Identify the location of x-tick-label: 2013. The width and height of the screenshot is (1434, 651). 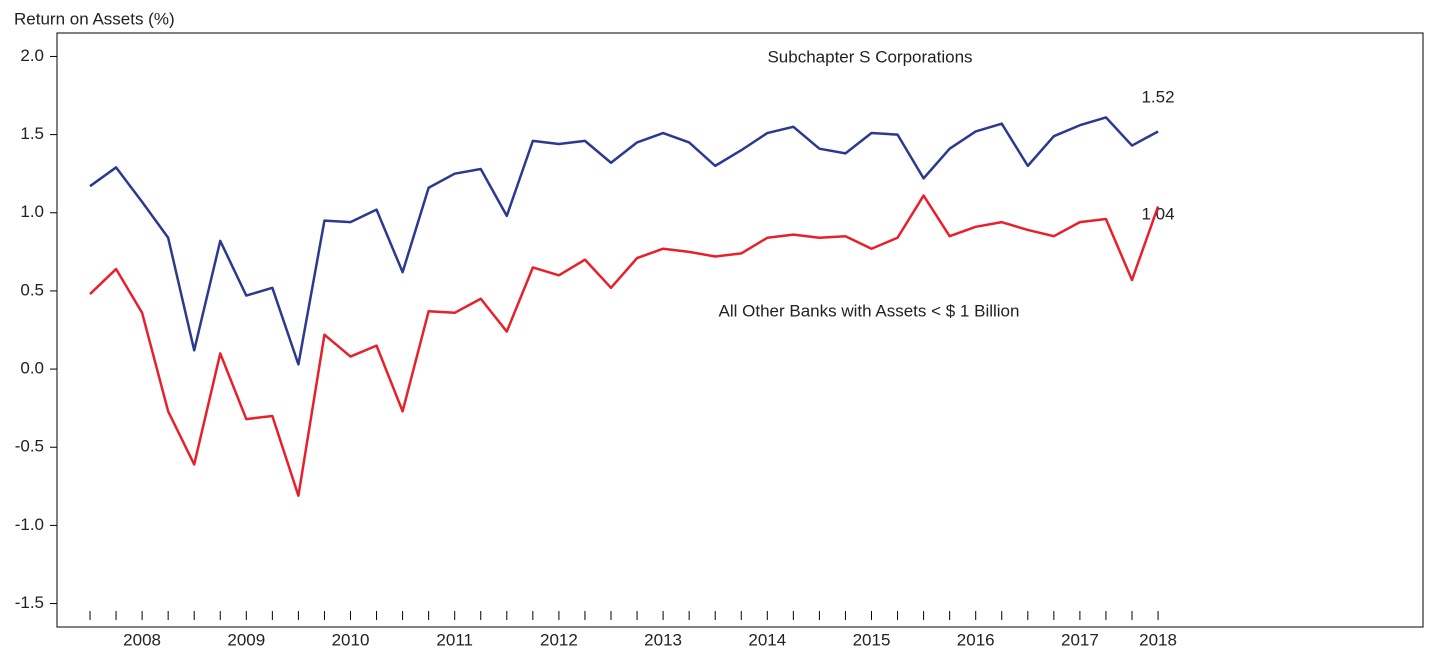
(663, 639).